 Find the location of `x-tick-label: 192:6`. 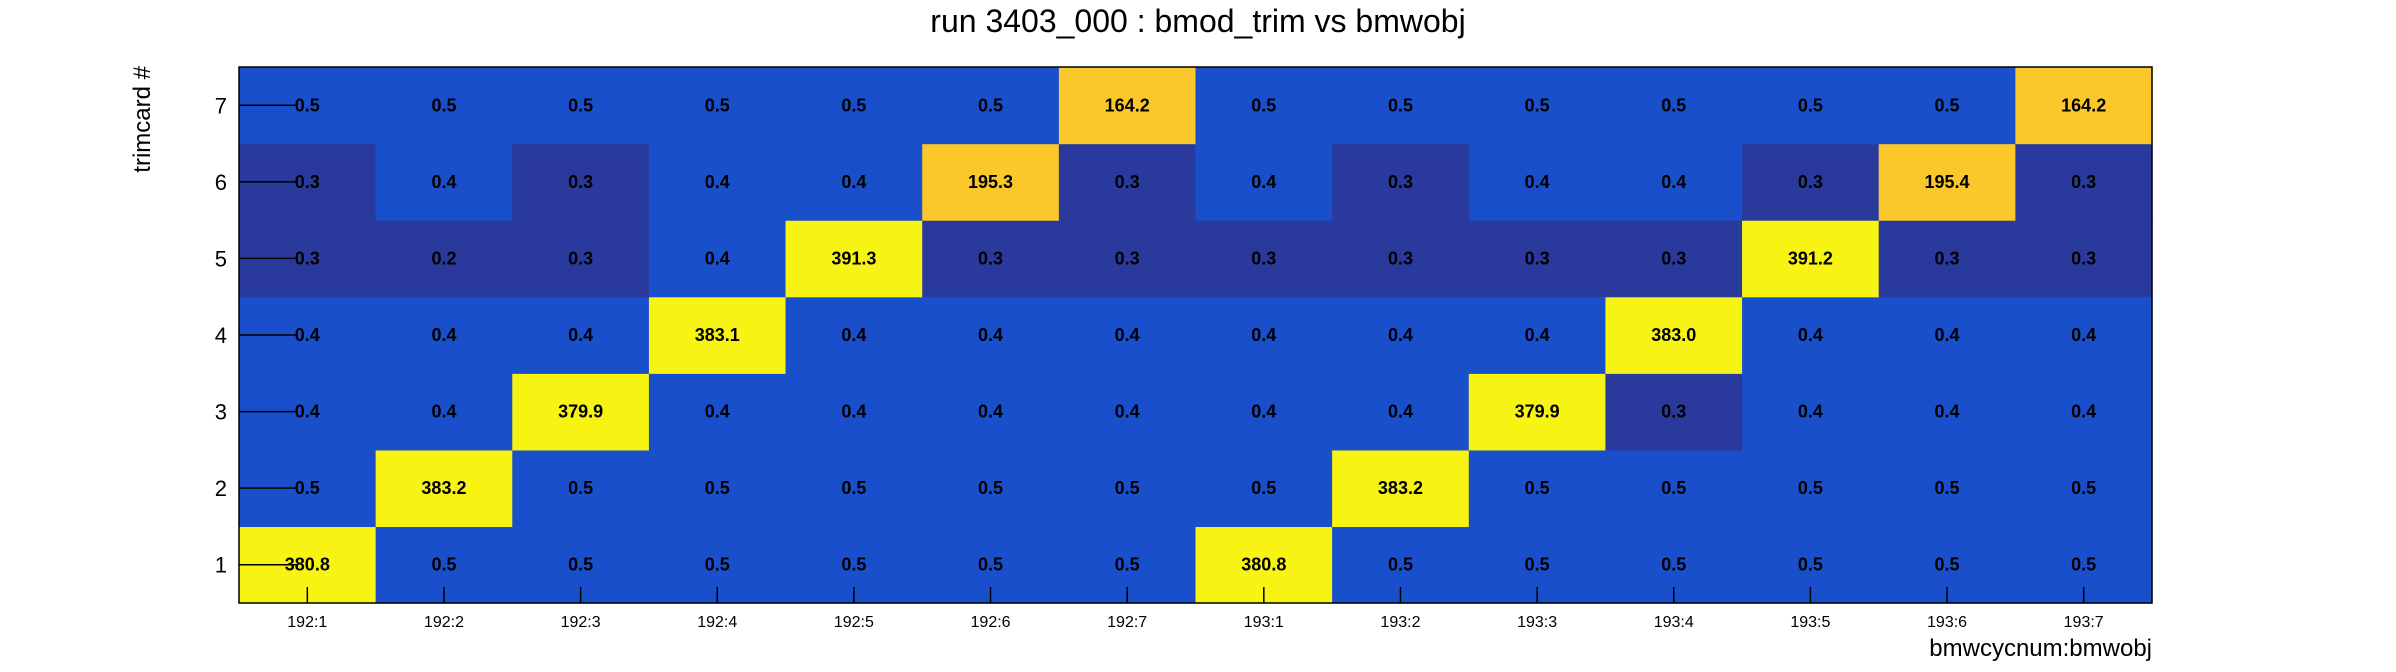

x-tick-label: 192:6 is located at coordinates (991, 622).